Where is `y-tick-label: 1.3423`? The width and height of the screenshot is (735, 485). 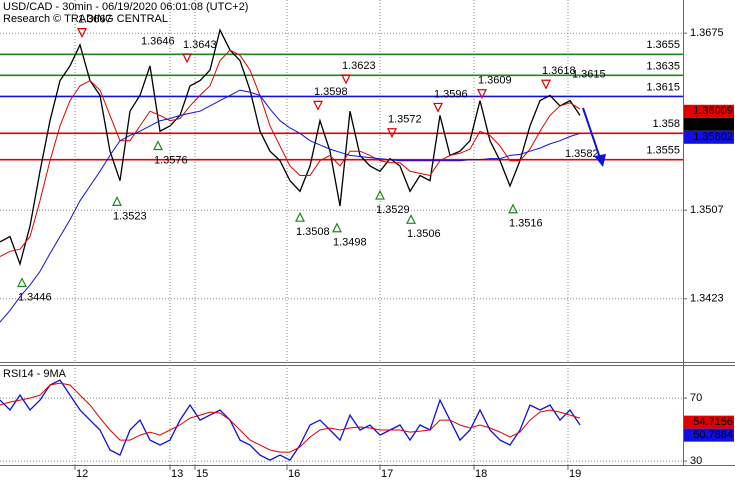
y-tick-label: 1.3423 is located at coordinates (707, 299).